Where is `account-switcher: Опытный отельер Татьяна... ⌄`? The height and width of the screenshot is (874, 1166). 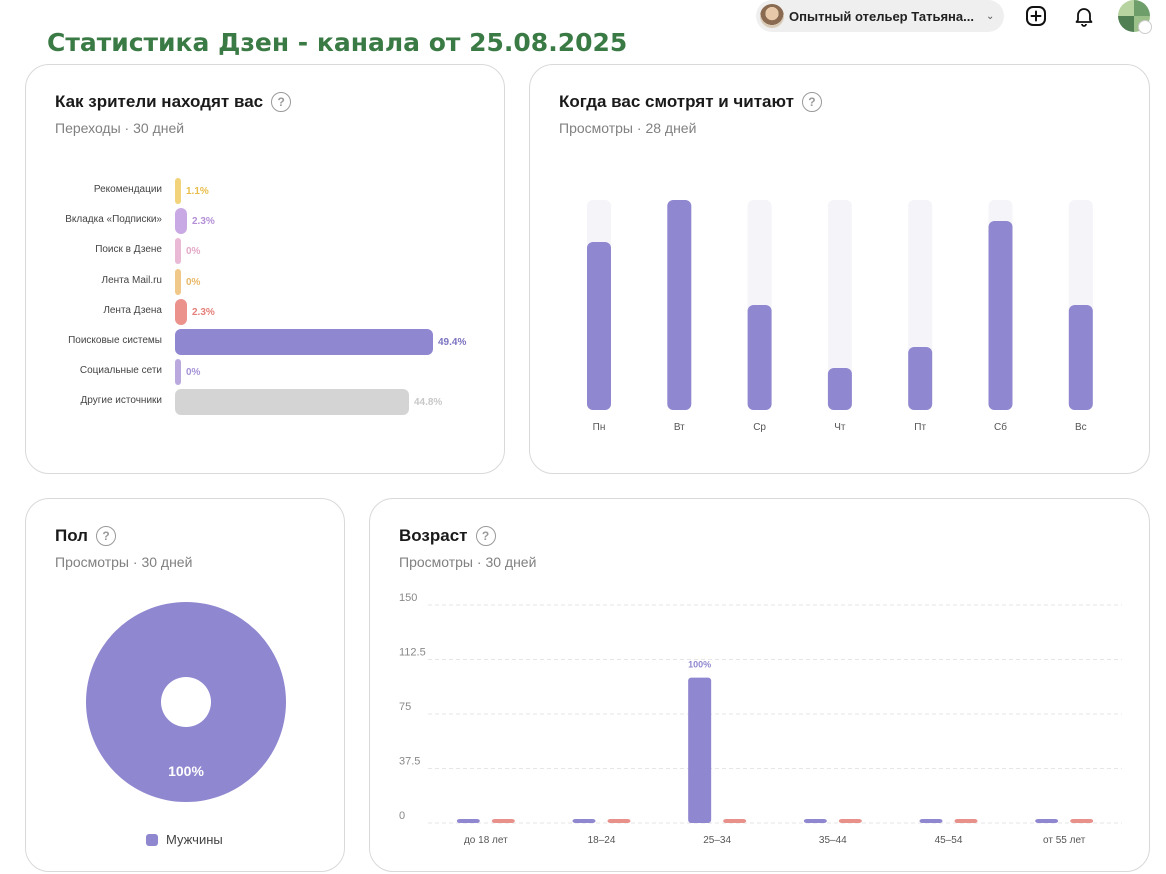 account-switcher: Опытный отельер Татьяна... ⌄ is located at coordinates (880, 16).